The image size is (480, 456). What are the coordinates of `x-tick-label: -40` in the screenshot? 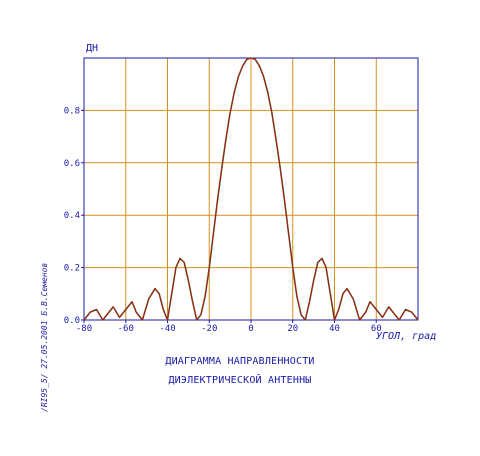 It's located at (167, 329).